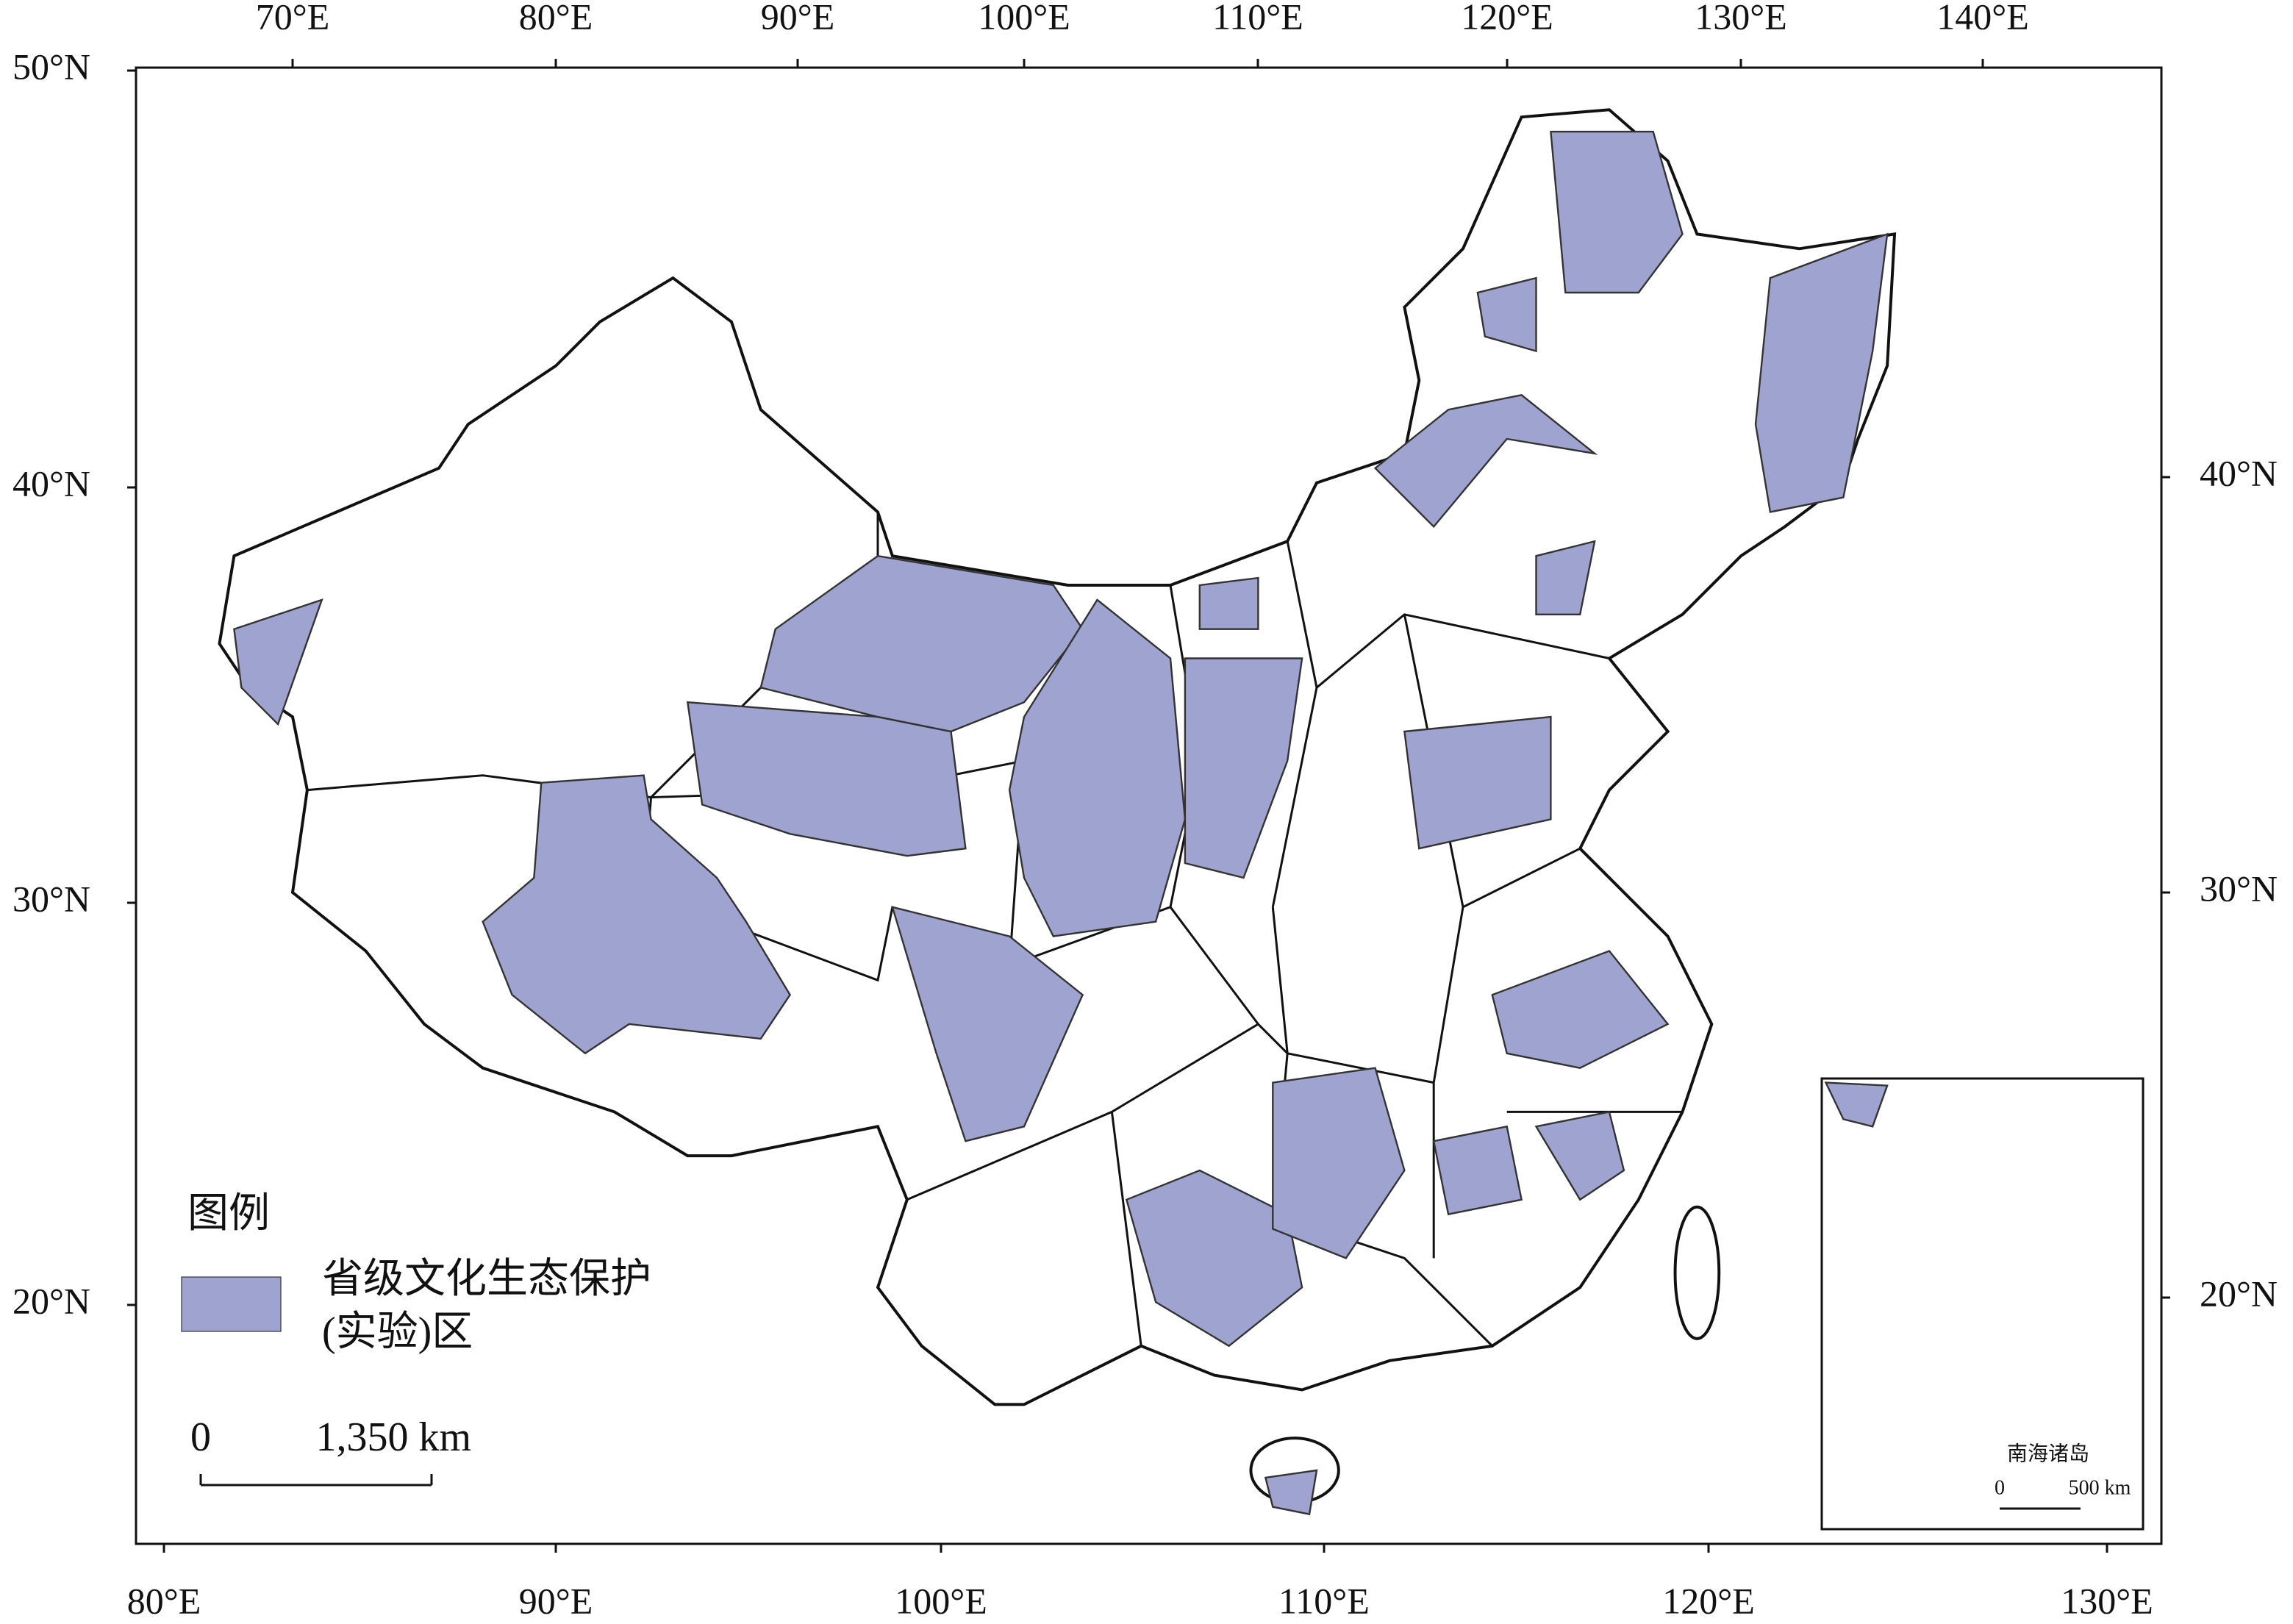 Image resolution: width=2293 pixels, height=1624 pixels. Describe the element at coordinates (487, 1279) in the screenshot. I see `legend-label: 省级文化生态保护` at that location.